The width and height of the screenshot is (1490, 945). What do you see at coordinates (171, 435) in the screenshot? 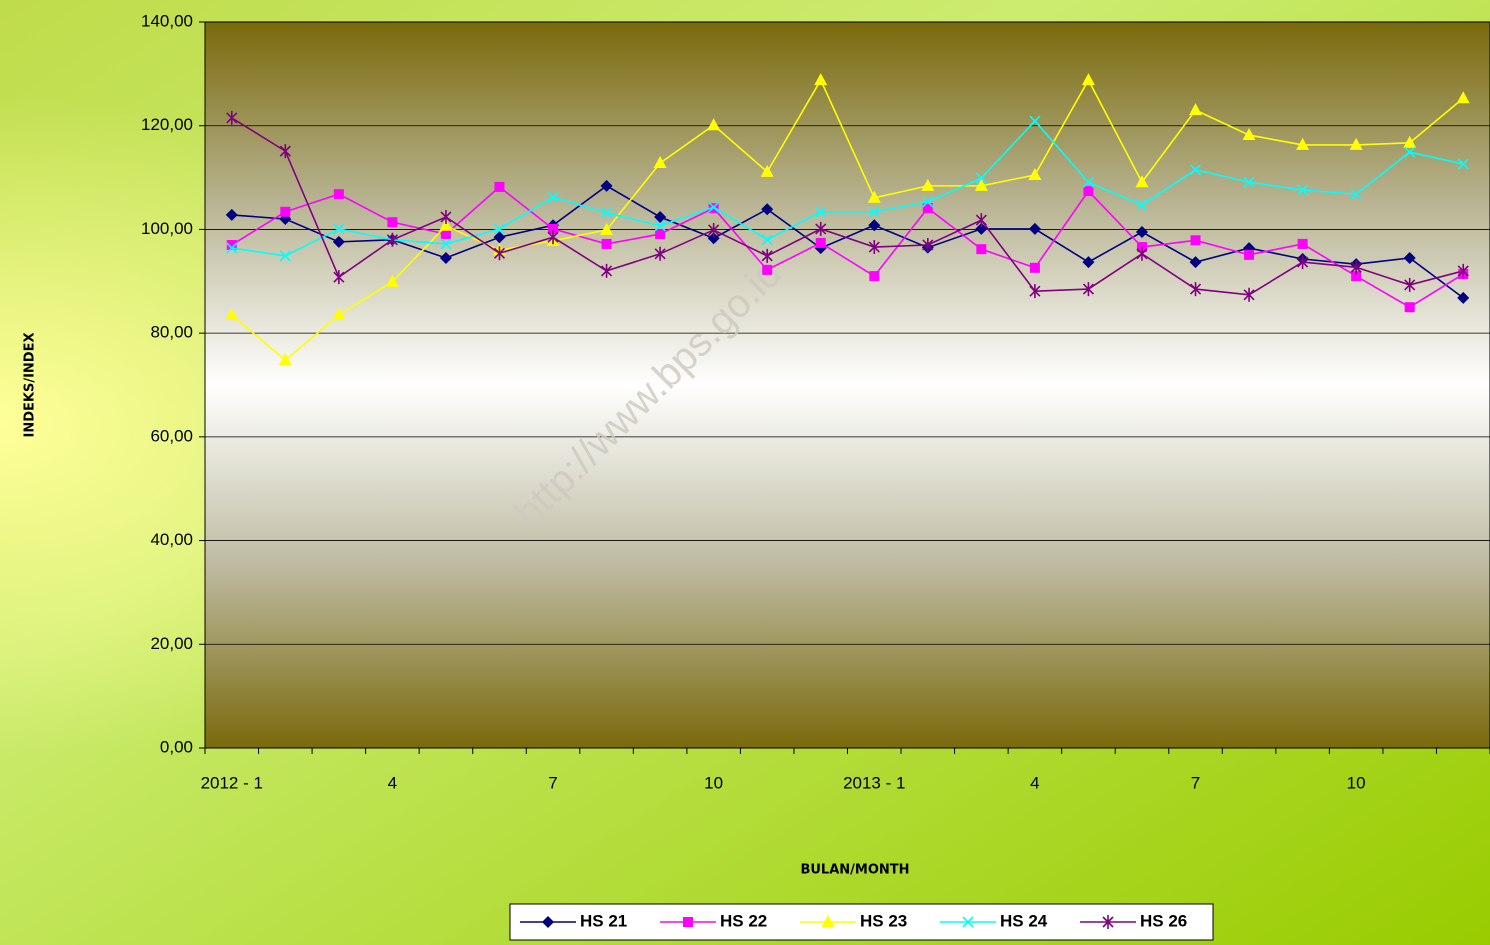
I see `y-tick-label: 60,00` at bounding box center [171, 435].